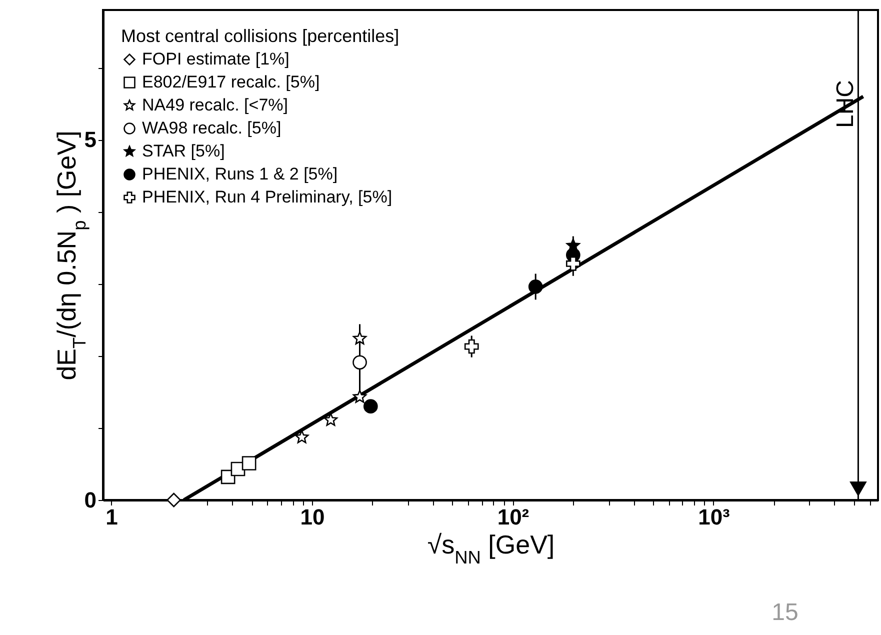 The width and height of the screenshot is (881, 635). Describe the element at coordinates (513, 517) in the screenshot. I see `x-tick-label: 10²` at that location.